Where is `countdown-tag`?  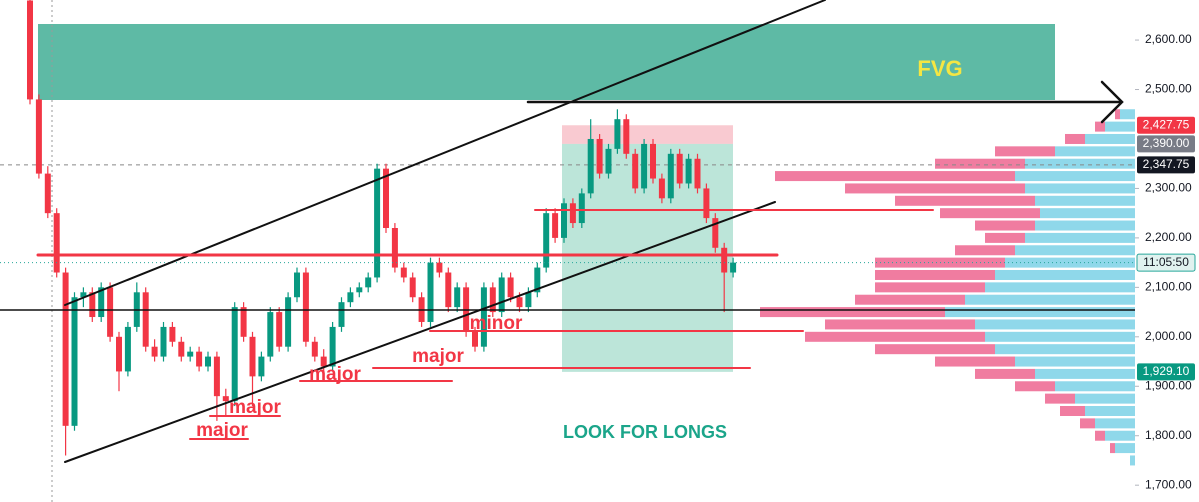 countdown-tag is located at coordinates (1166, 262).